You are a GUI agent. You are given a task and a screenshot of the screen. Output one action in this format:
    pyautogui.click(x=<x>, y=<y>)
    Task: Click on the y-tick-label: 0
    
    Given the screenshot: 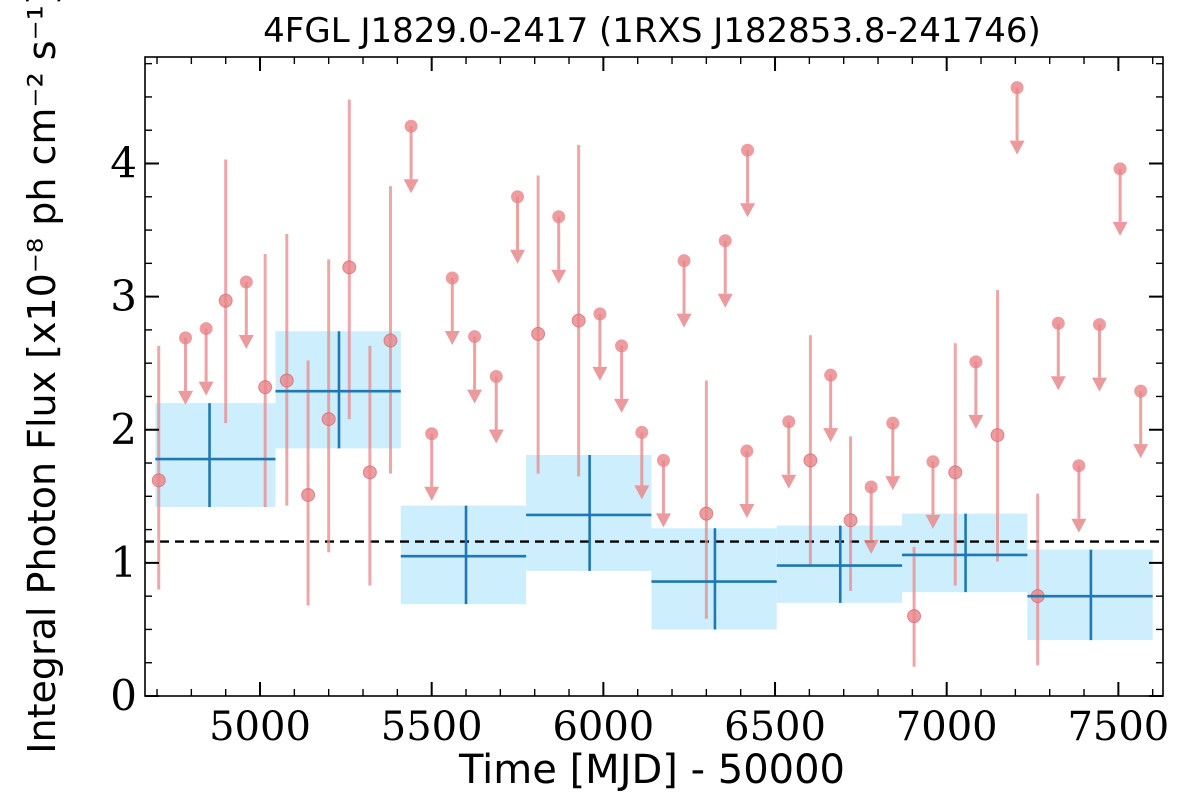 What is the action you would take?
    pyautogui.click(x=123, y=695)
    